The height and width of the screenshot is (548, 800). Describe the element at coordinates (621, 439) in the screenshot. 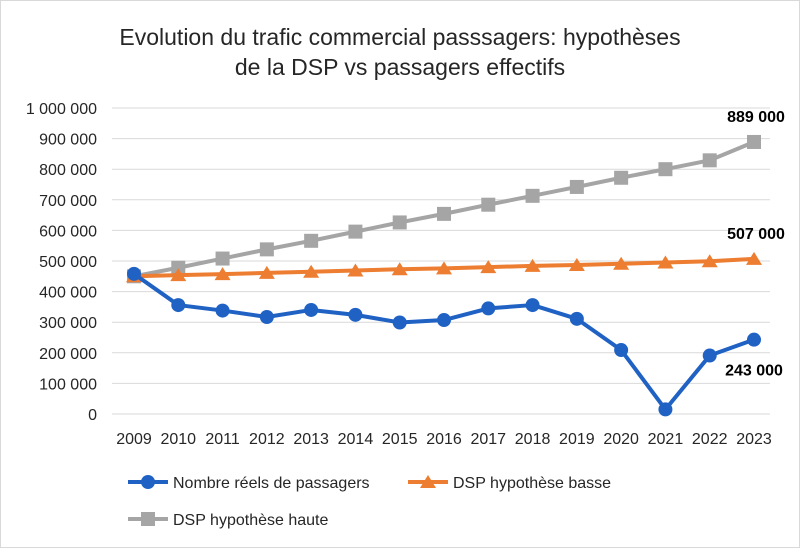

I see `x-tick-label: 2020` at that location.